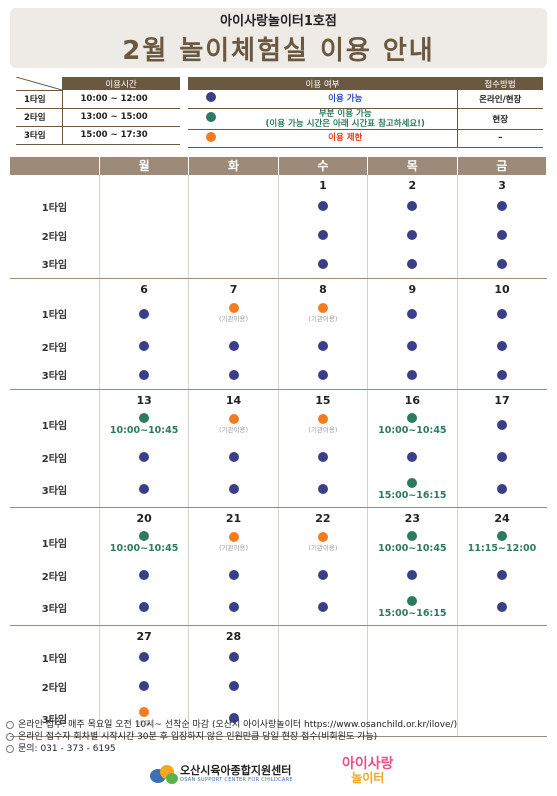  I want to click on date-cell: 28, so click(233, 634).